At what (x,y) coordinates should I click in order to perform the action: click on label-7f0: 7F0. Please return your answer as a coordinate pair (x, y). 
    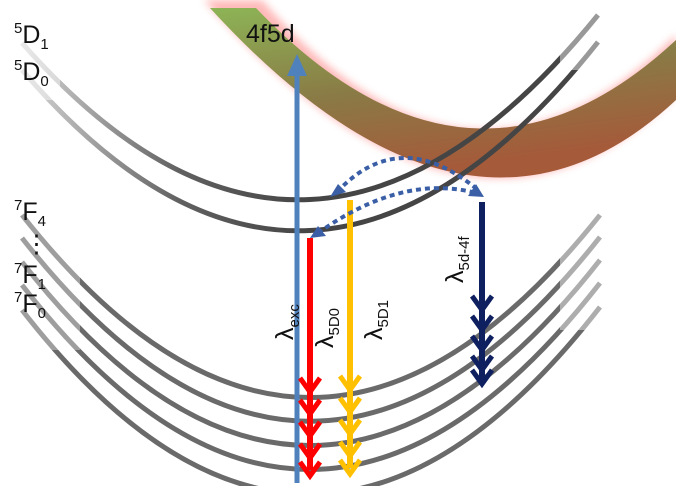
    Looking at the image, I should click on (30, 305).